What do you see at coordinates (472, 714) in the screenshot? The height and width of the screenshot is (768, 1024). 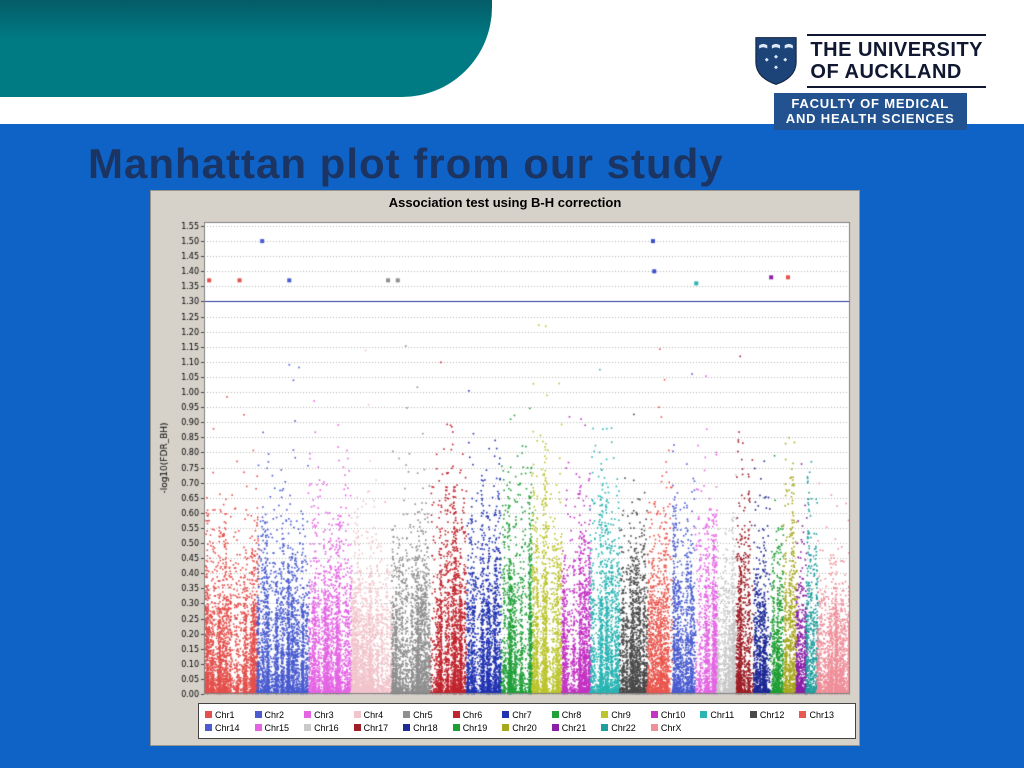 I see `legend-label: Chr6` at bounding box center [472, 714].